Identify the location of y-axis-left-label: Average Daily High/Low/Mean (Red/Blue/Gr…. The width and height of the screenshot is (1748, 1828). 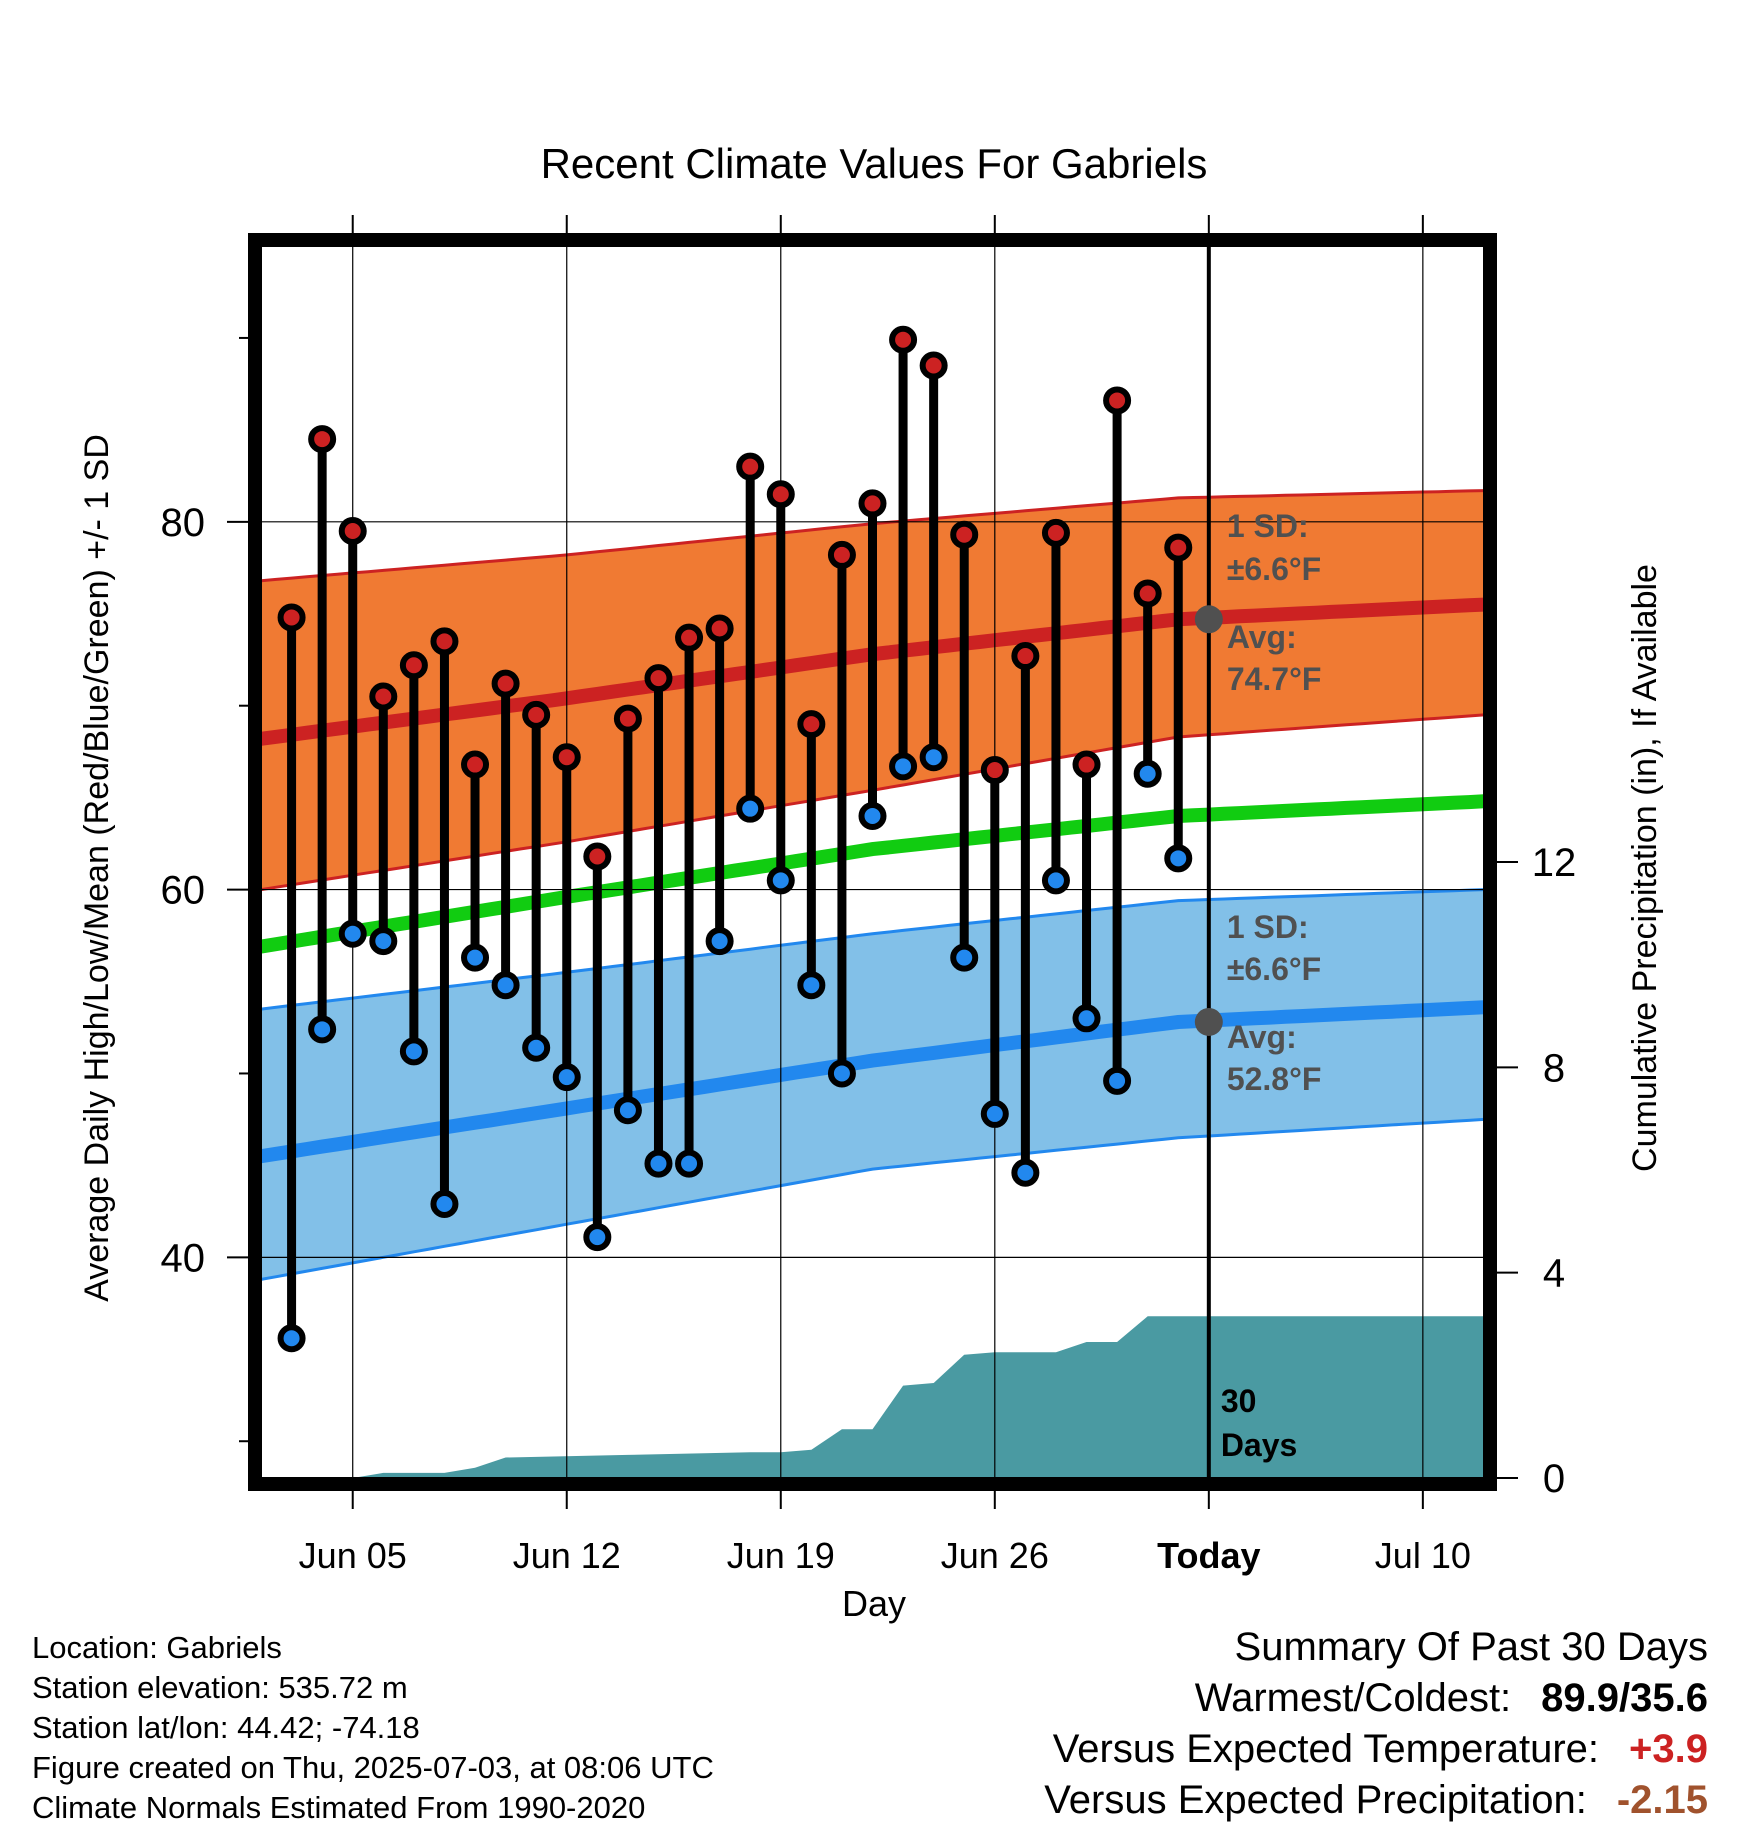
(97, 868).